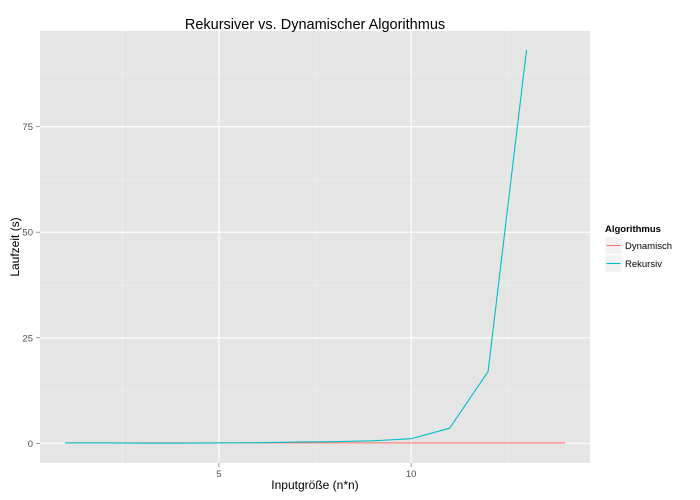 The height and width of the screenshot is (500, 700). I want to click on legend-label-rekursiv: Rekursiv, so click(643, 264).